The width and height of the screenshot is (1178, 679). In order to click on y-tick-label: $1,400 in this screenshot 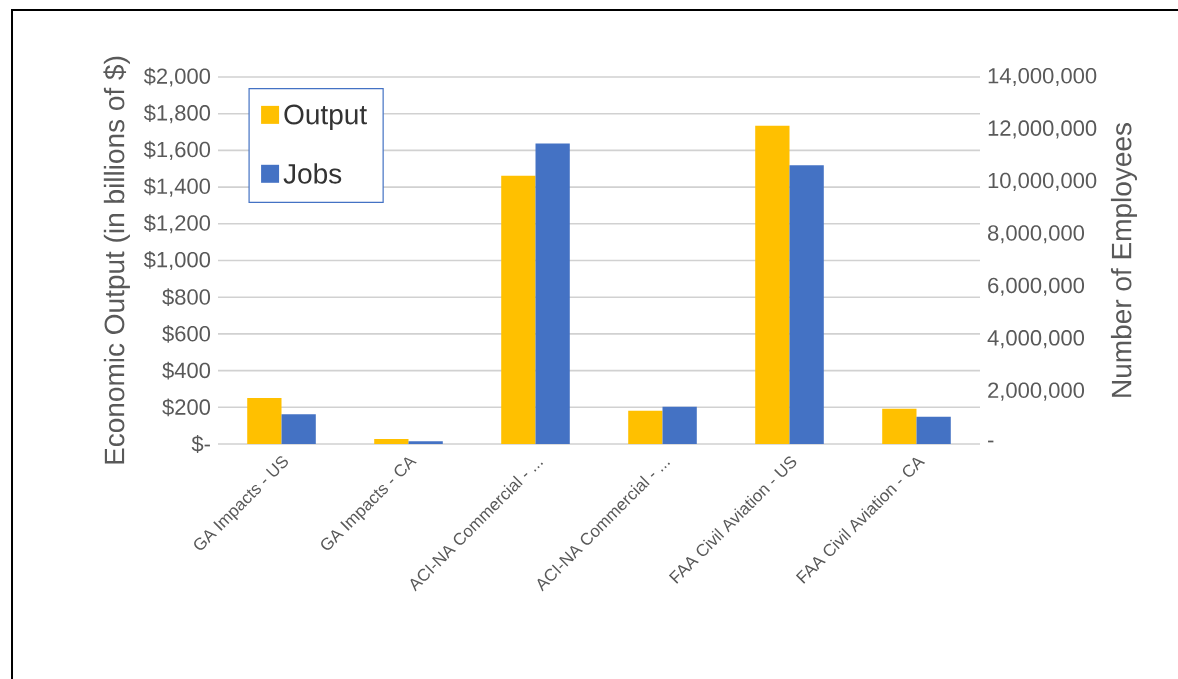, I will do `click(177, 187)`.